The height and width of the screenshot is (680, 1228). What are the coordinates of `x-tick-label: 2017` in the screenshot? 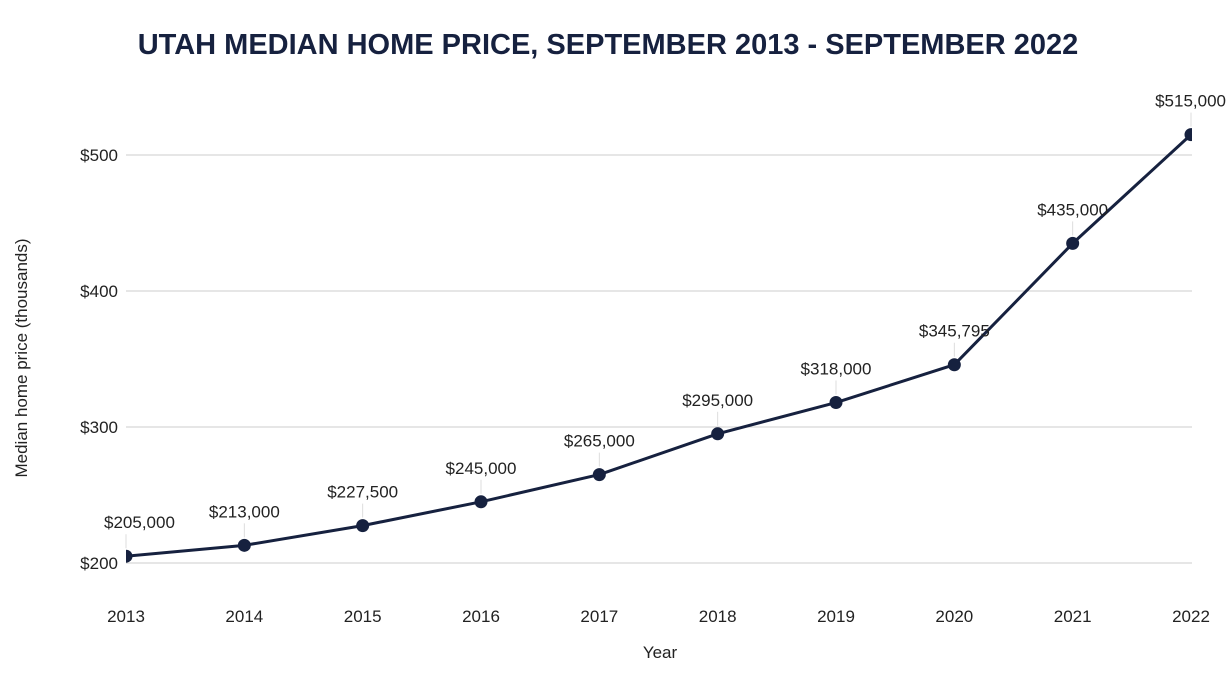 It's located at (599, 616).